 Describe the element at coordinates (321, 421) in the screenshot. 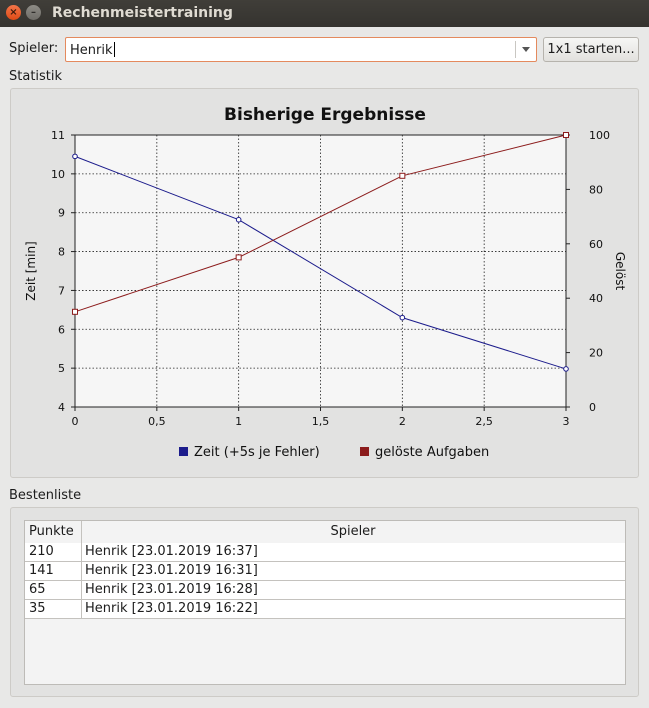

I see `x-tick-label: 1,5` at that location.